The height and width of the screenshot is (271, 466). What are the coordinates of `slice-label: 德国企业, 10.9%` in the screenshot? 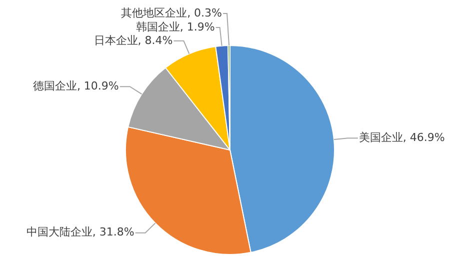 It's located at (75, 85).